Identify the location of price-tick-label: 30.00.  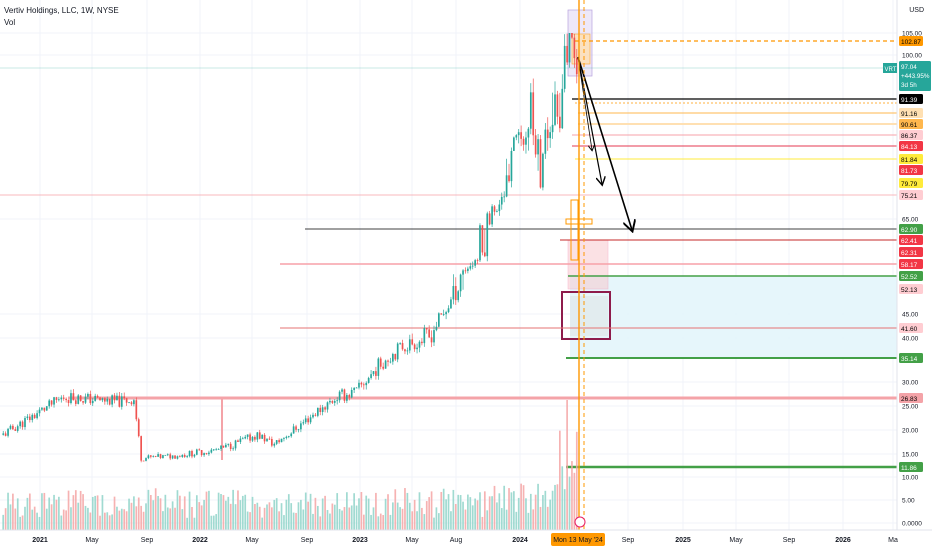
(910, 383).